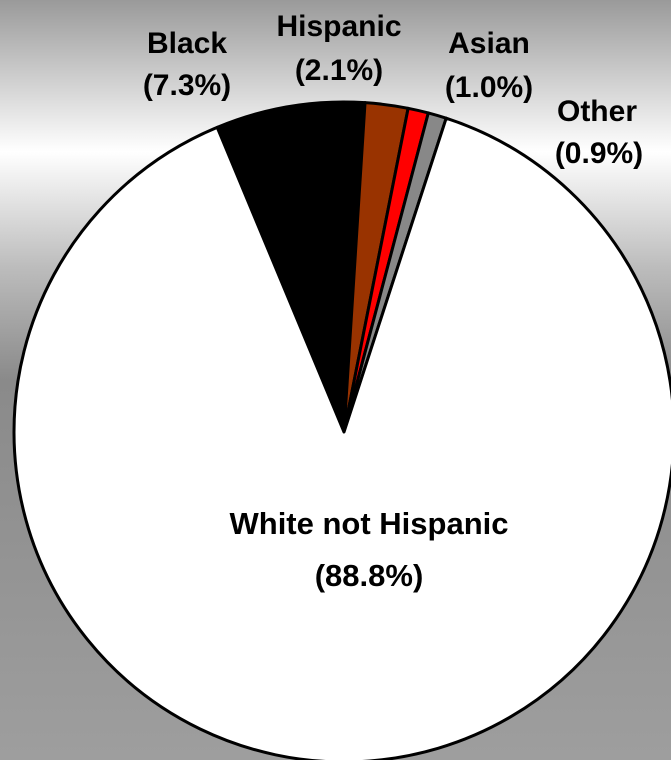  What do you see at coordinates (338, 26) in the screenshot?
I see `label-hispanic-name: Hispanic` at bounding box center [338, 26].